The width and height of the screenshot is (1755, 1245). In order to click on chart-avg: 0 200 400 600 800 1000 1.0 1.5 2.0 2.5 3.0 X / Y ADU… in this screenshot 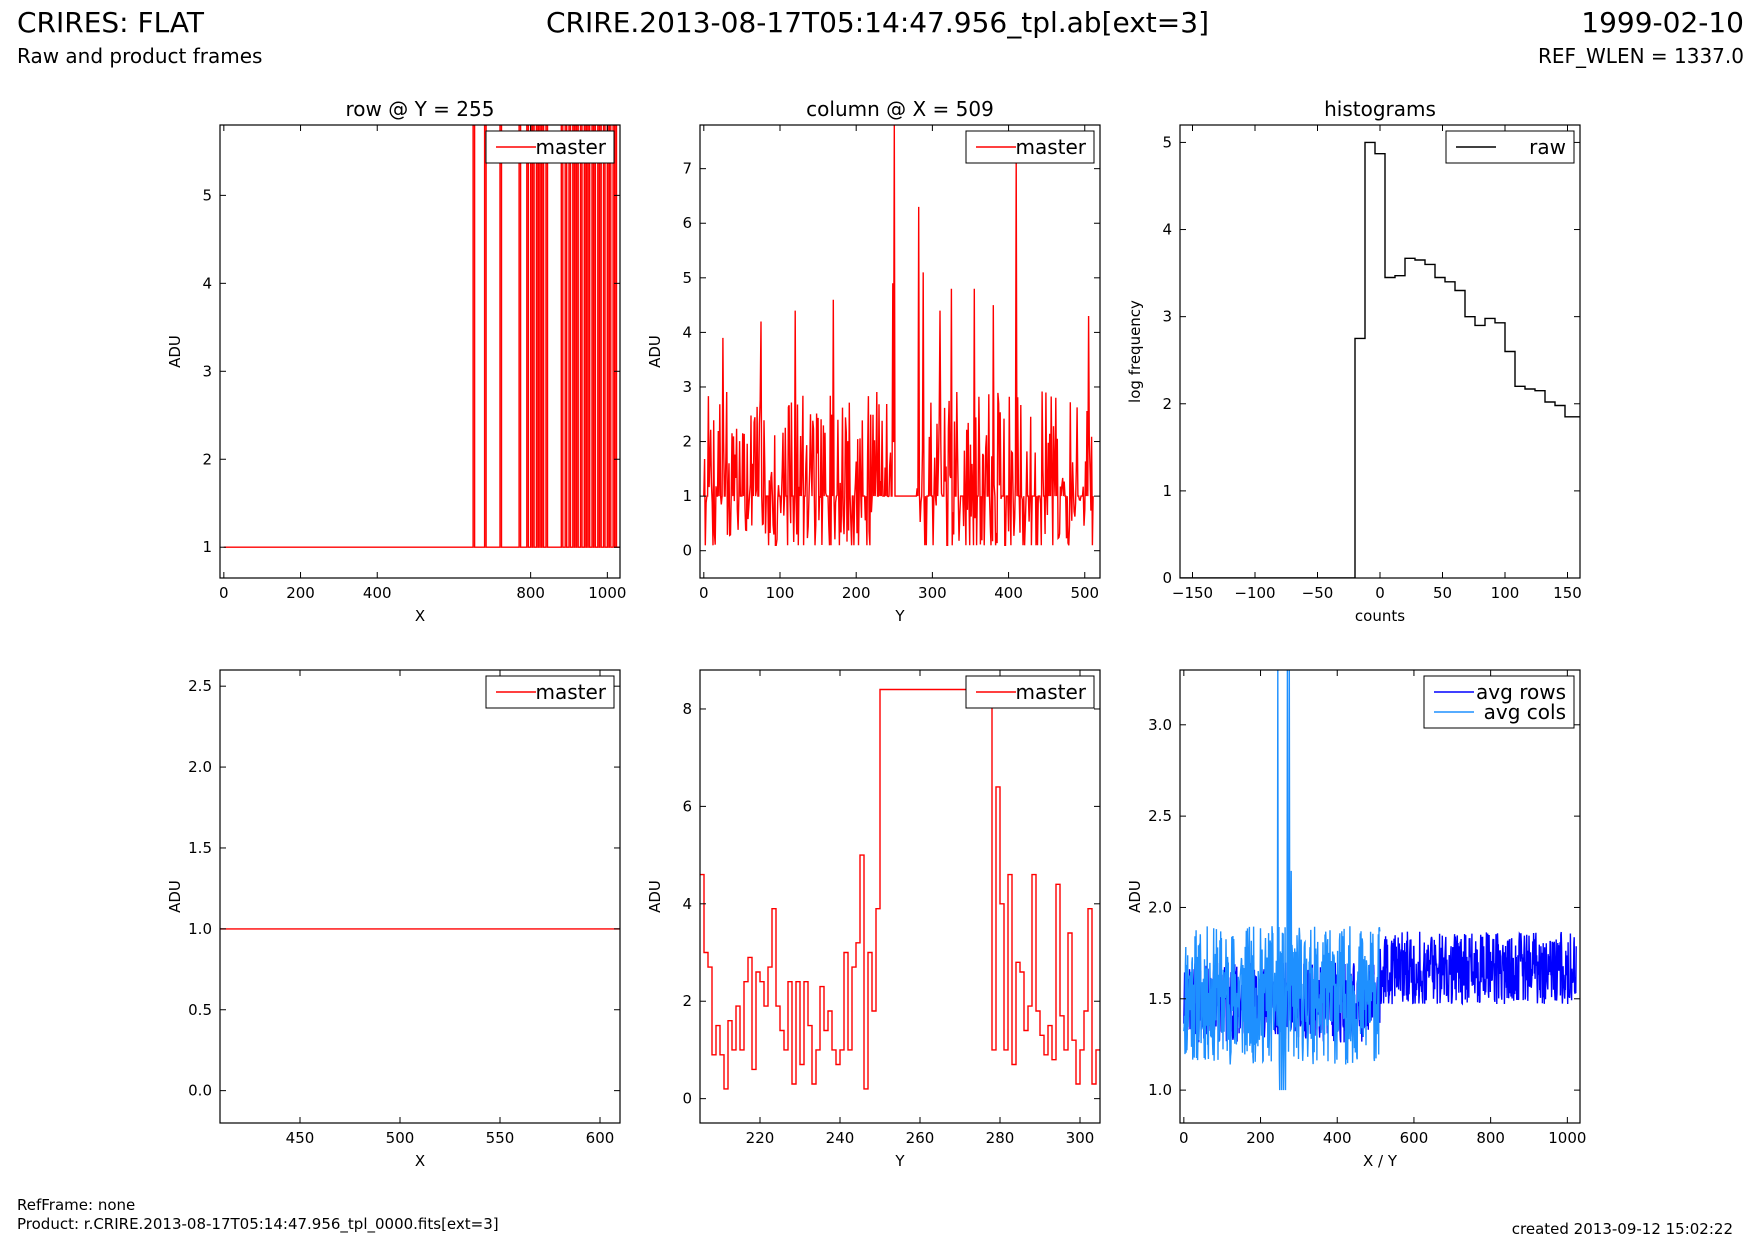, I will do `click(1356, 919)`.